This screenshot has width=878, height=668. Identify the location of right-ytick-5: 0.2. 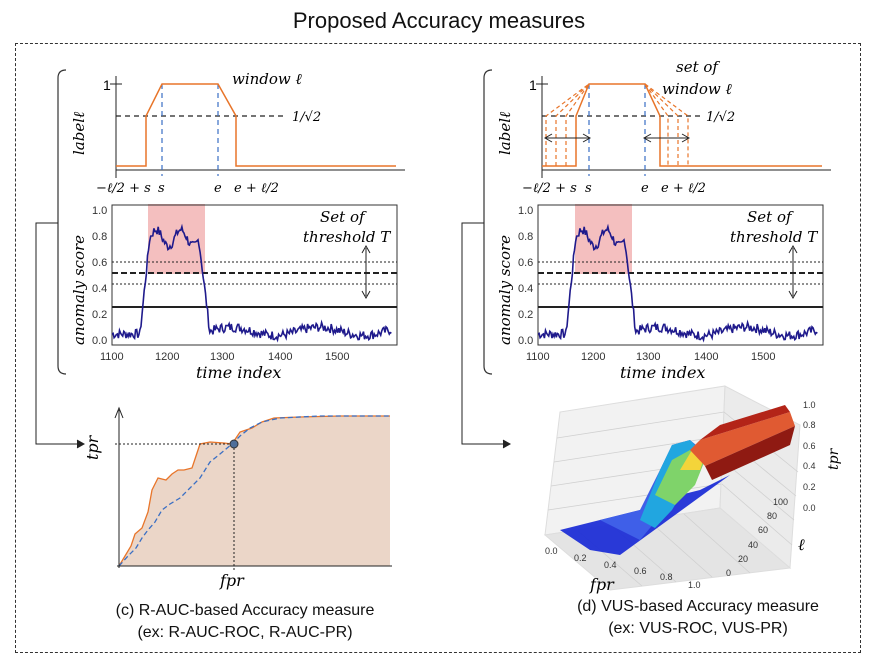
(525, 315).